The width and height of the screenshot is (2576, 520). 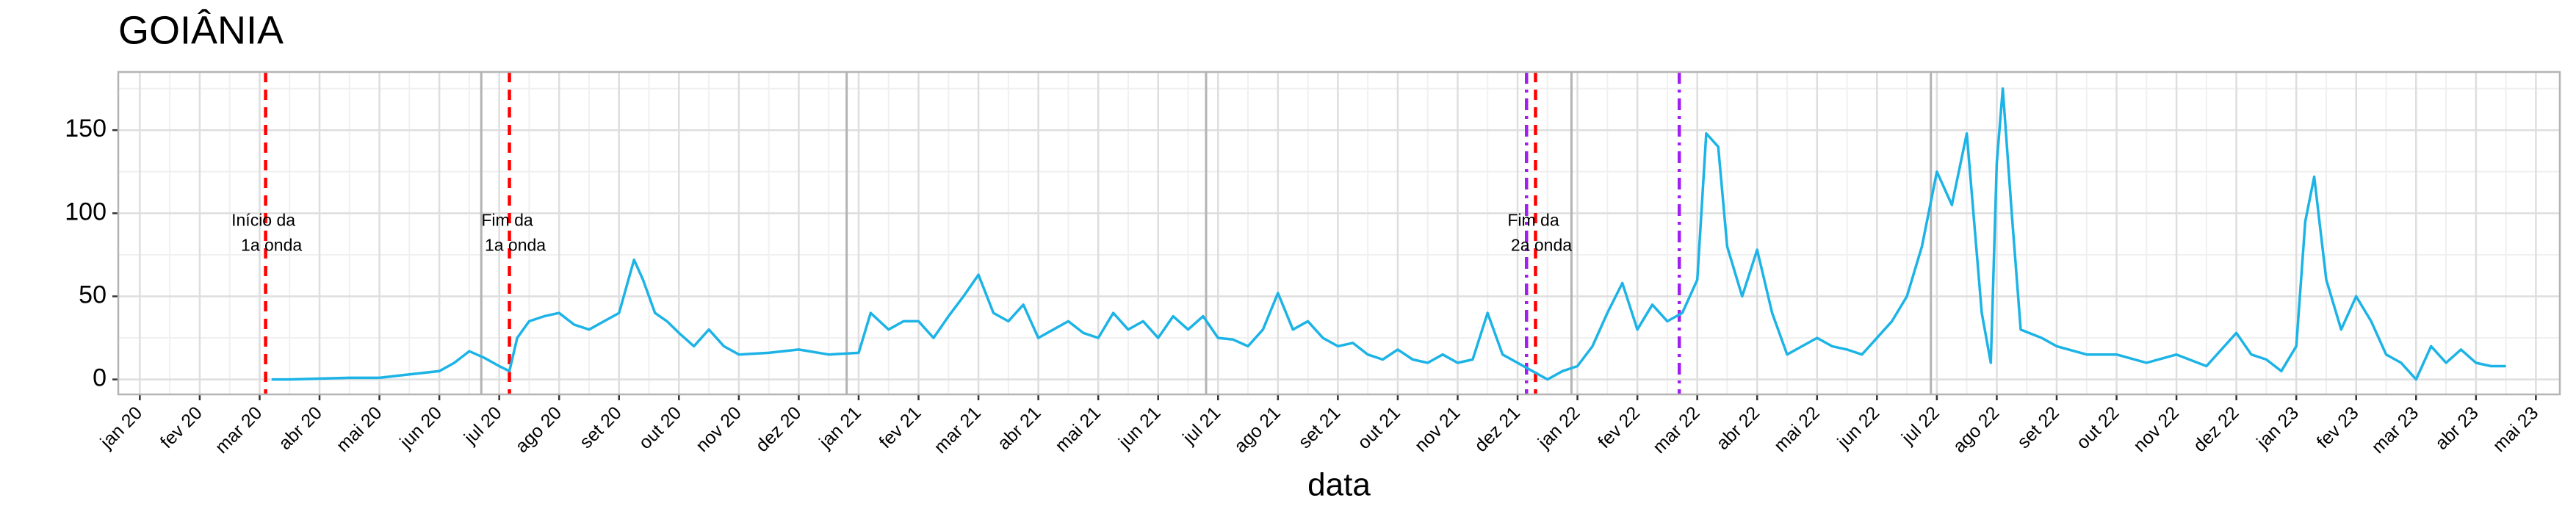 What do you see at coordinates (1019, 428) in the screenshot?
I see `x-tick-label: abr 21` at bounding box center [1019, 428].